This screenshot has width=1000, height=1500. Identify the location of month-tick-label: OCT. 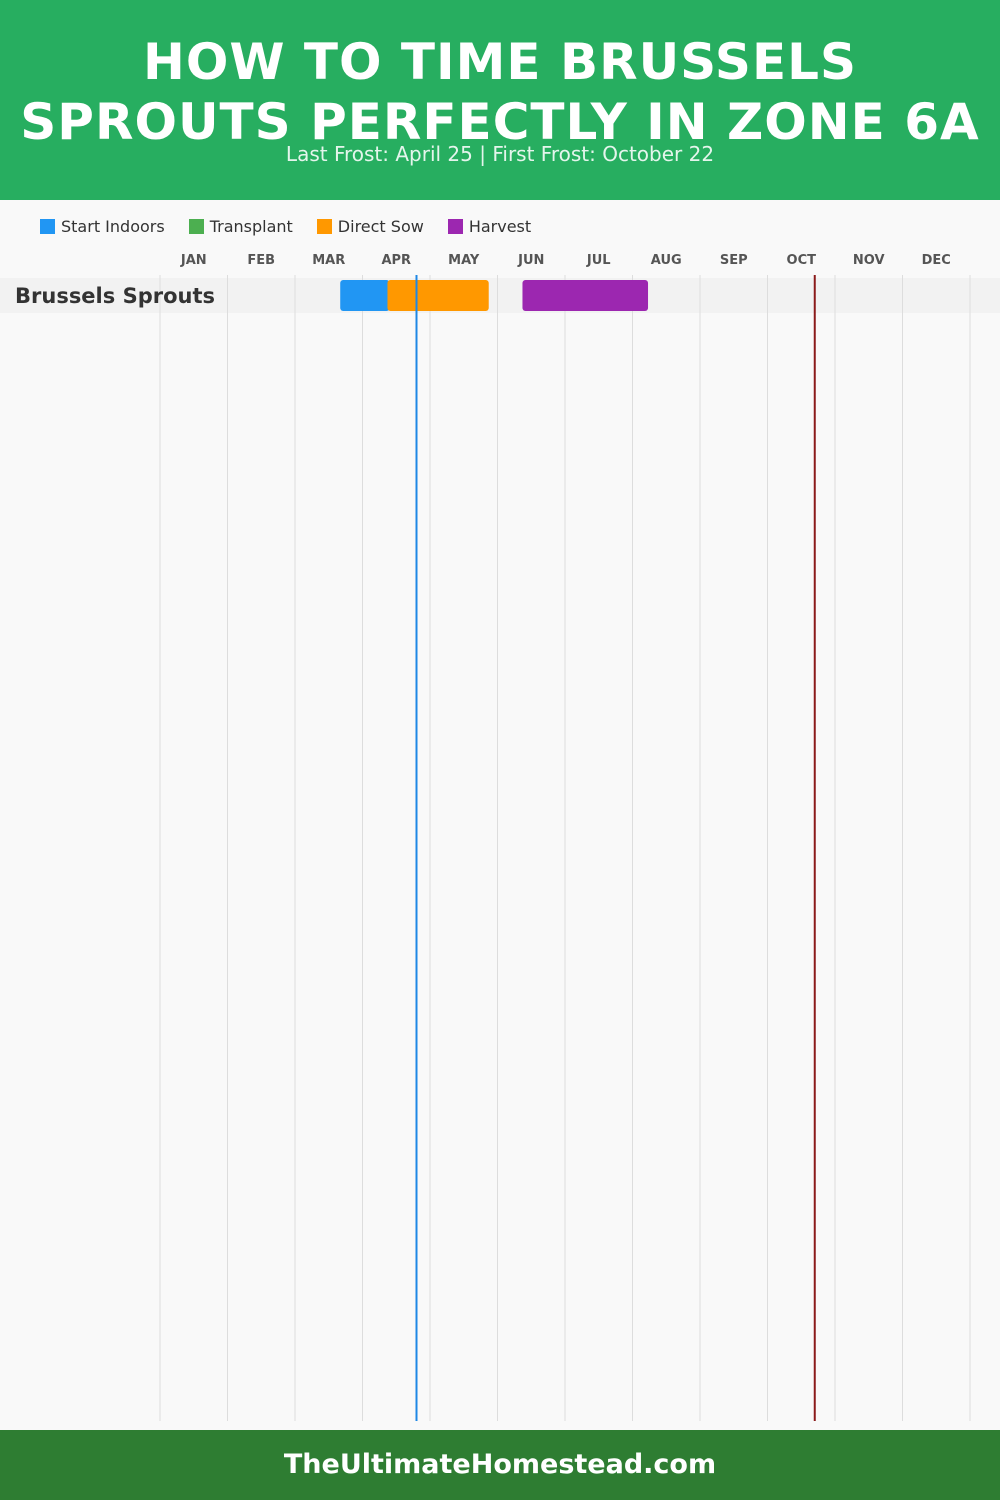
(802, 260).